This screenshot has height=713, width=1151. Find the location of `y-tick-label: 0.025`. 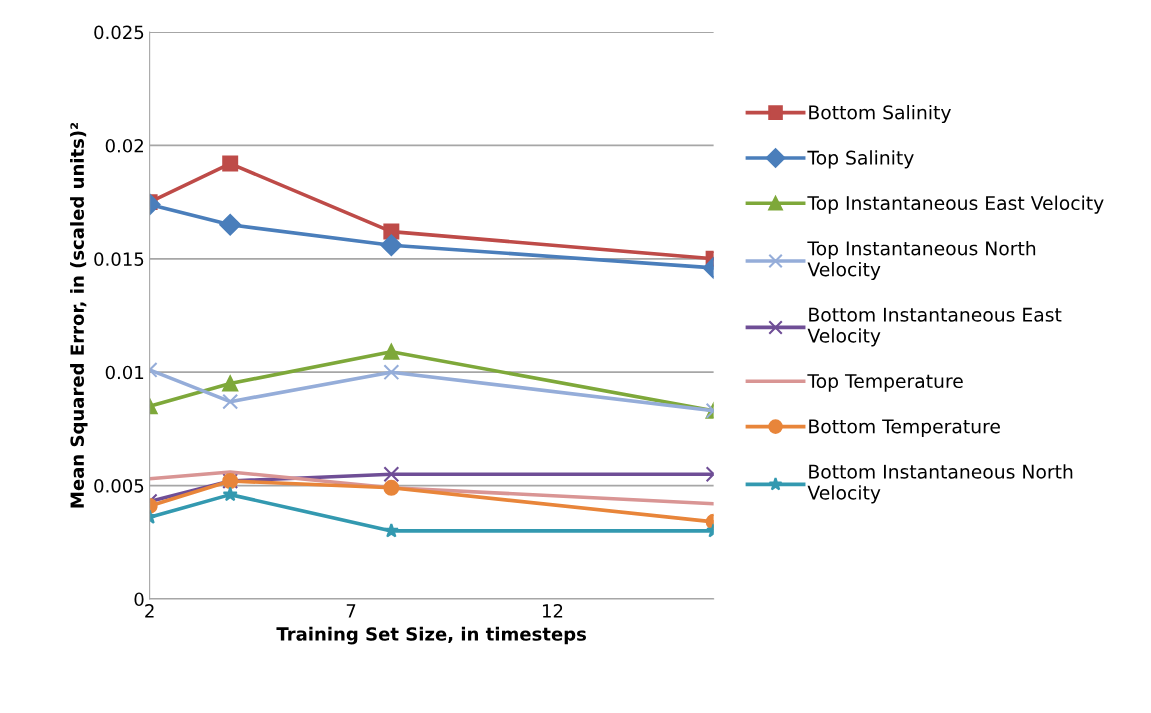

y-tick-label: 0.025 is located at coordinates (119, 32).